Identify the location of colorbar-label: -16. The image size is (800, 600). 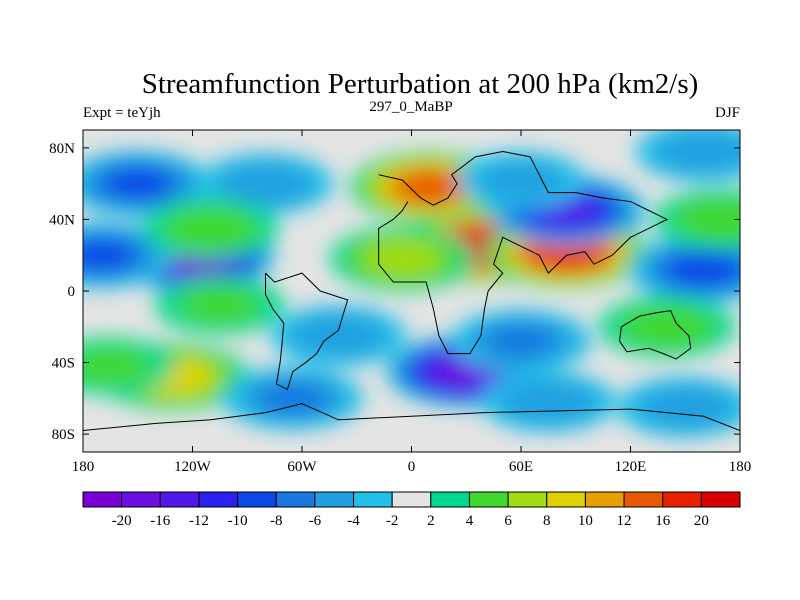
(160, 521).